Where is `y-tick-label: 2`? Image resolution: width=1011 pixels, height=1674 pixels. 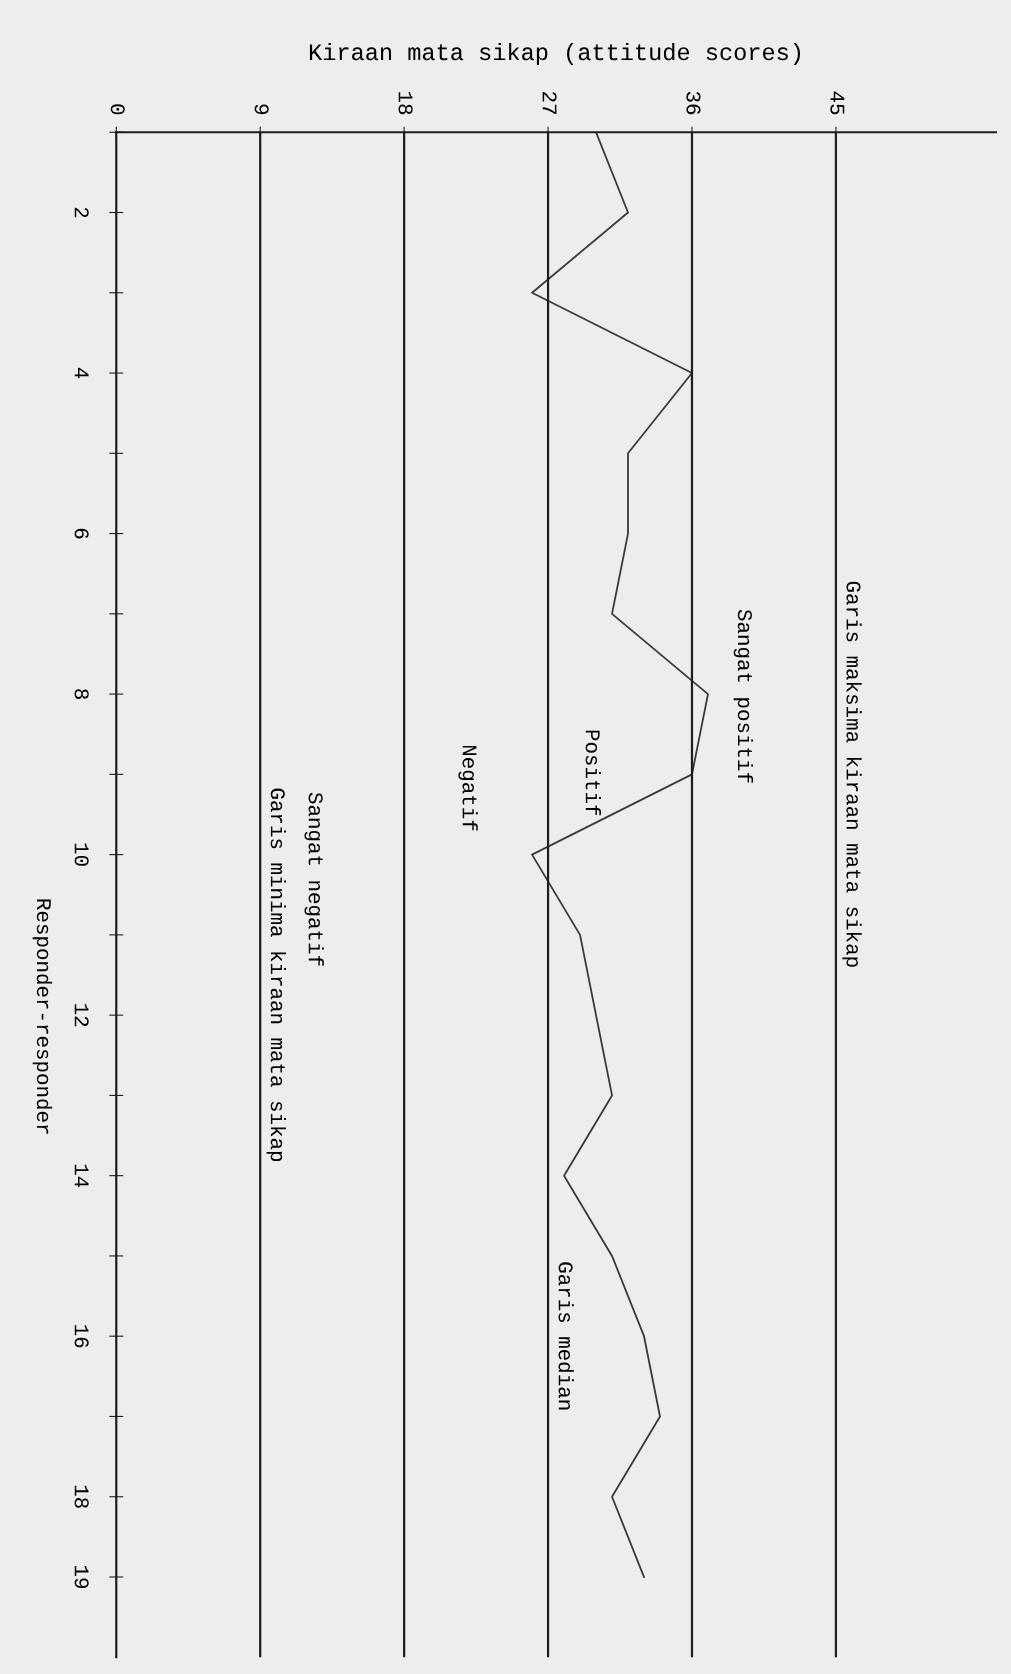 y-tick-label: 2 is located at coordinates (81, 212).